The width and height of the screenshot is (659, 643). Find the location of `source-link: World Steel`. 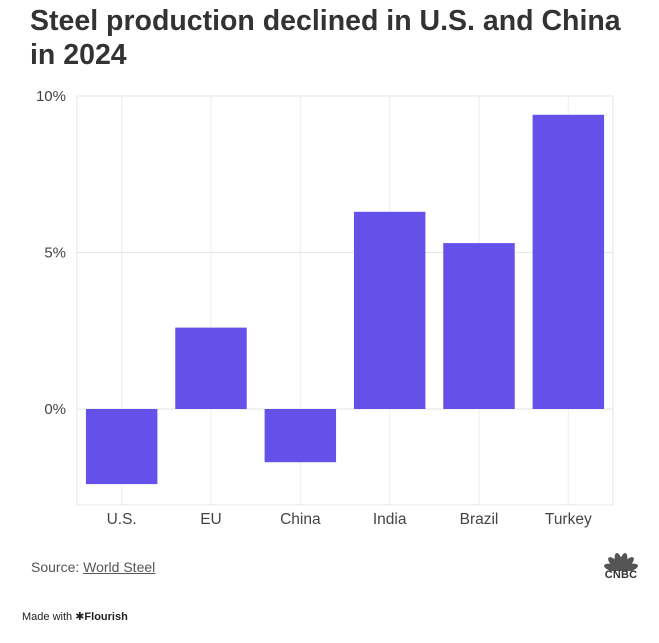

source-link: World Steel is located at coordinates (119, 567).